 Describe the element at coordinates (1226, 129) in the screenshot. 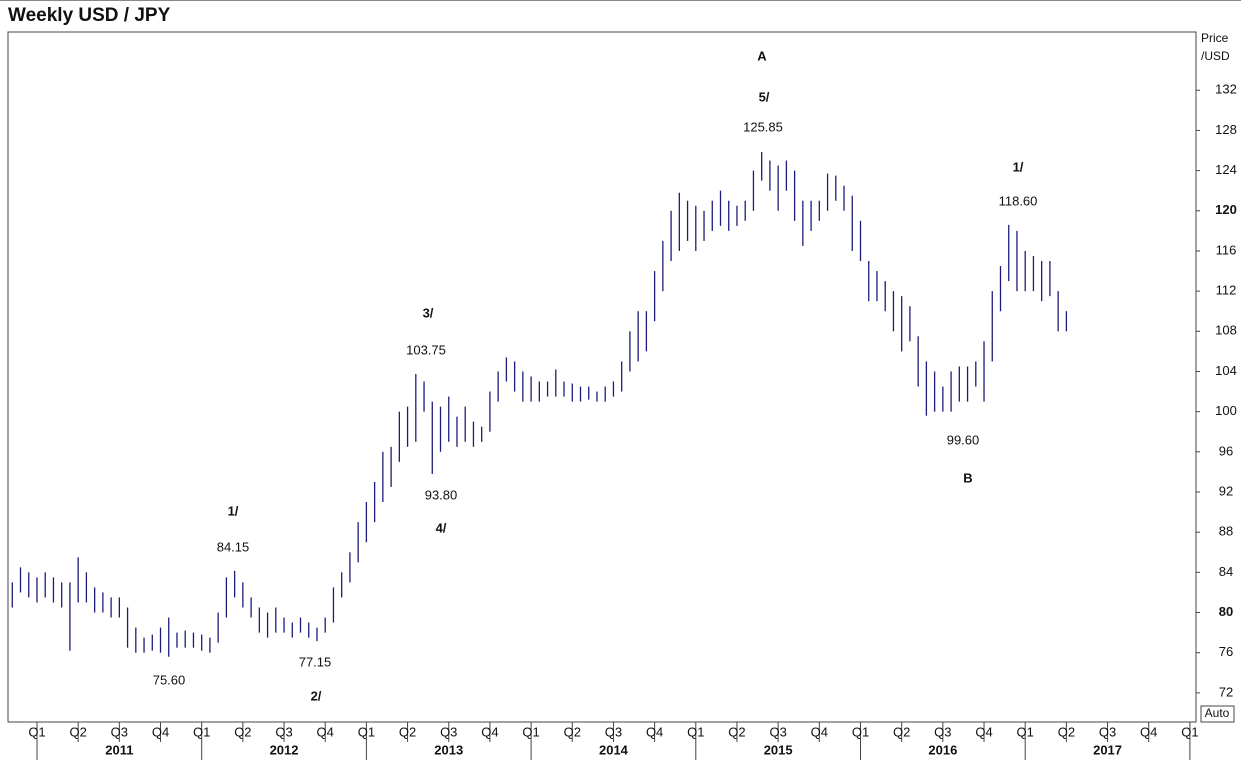

I see `y-tick-label: 128` at that location.